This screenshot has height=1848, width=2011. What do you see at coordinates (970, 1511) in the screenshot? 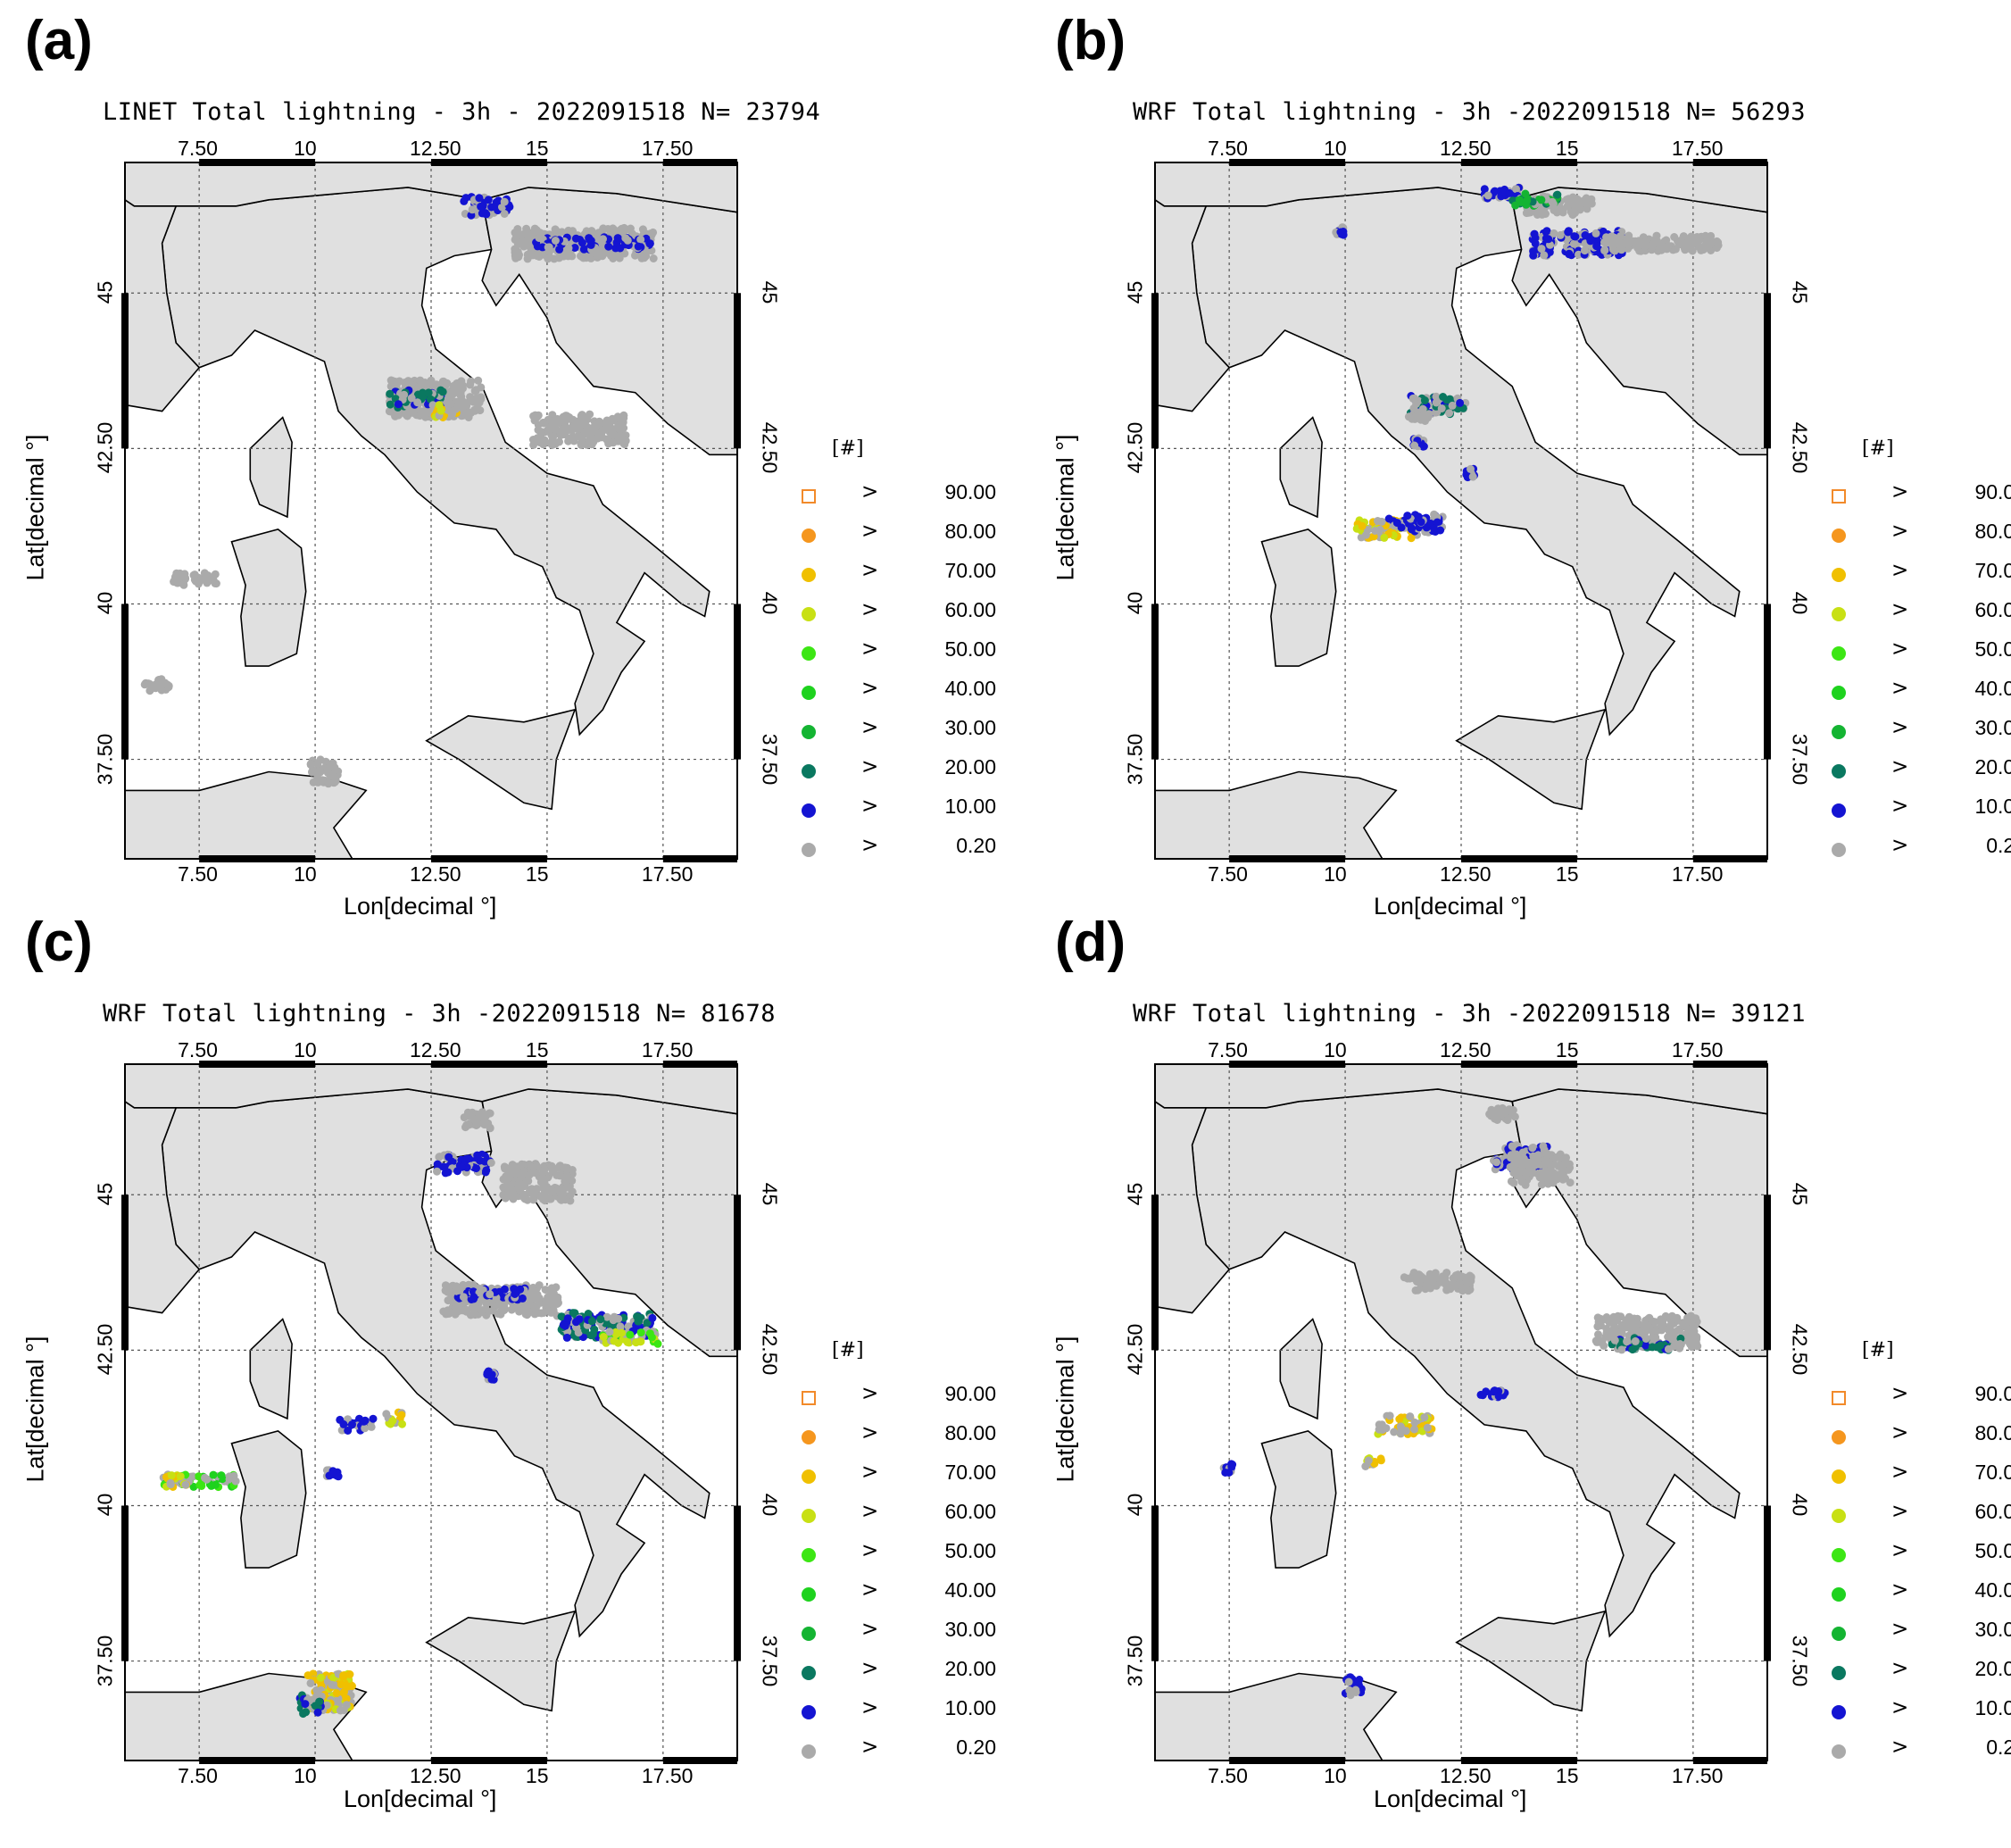
I see `legend-value: 60.00` at bounding box center [970, 1511].